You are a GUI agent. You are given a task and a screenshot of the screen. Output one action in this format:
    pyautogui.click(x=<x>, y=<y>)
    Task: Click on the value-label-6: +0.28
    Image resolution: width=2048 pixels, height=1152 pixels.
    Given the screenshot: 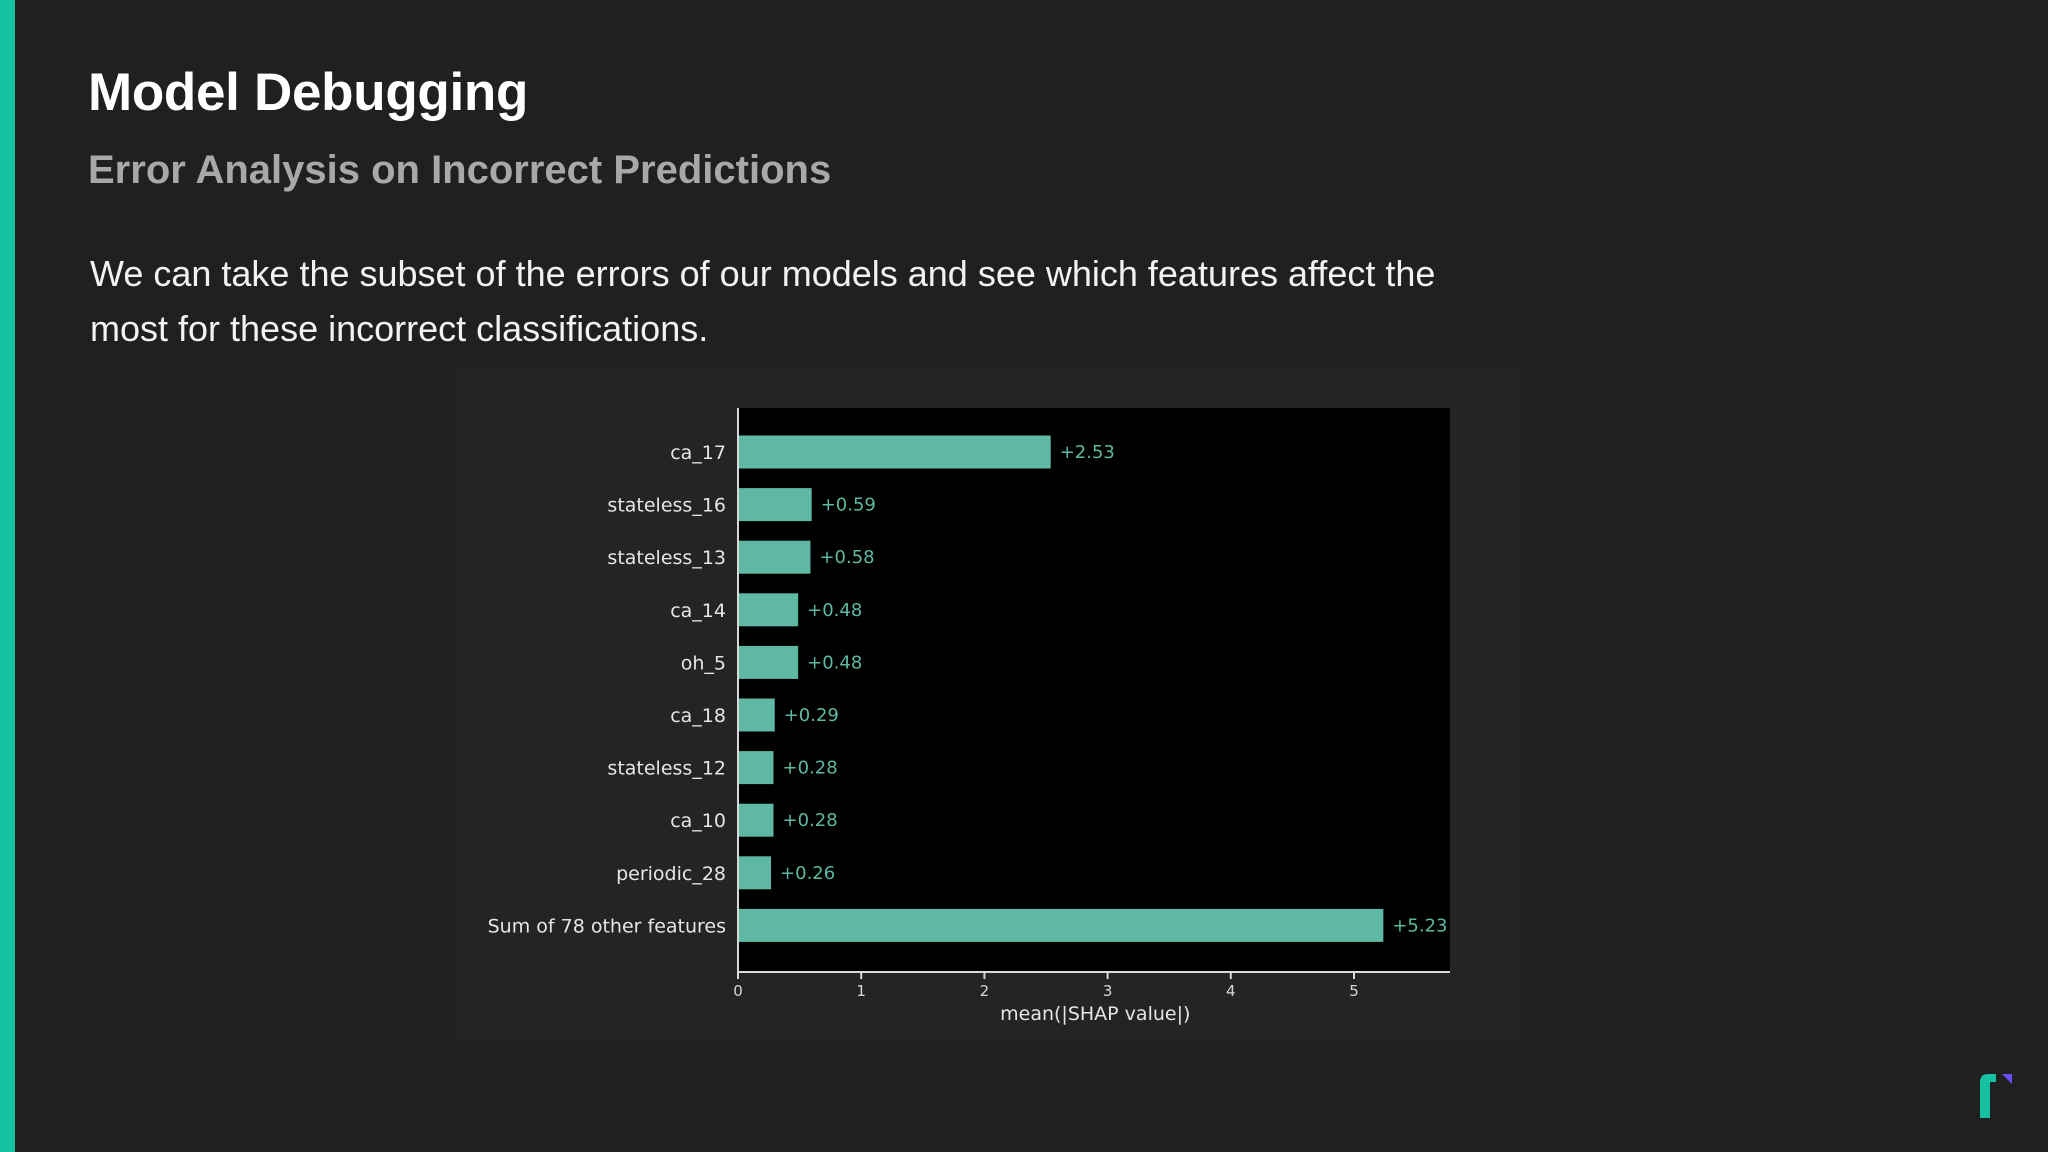 What is the action you would take?
    pyautogui.click(x=809, y=768)
    